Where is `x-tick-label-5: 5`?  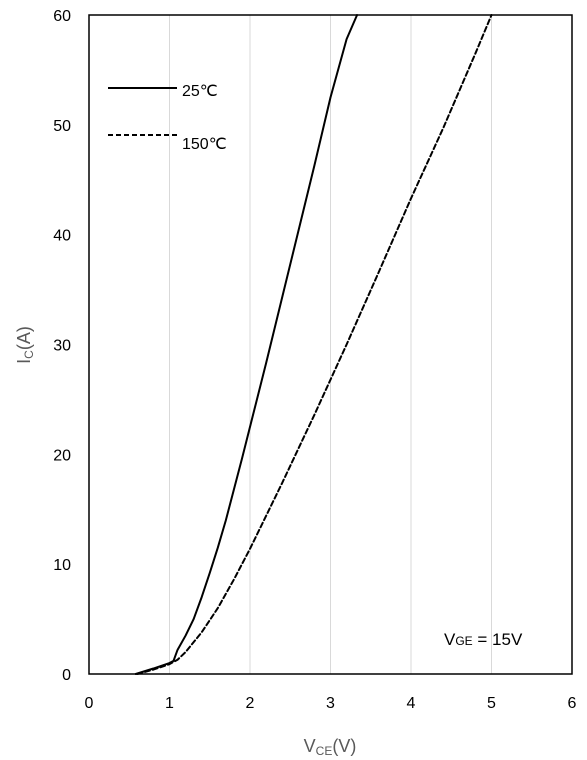
x-tick-label-5: 5 is located at coordinates (491, 703).